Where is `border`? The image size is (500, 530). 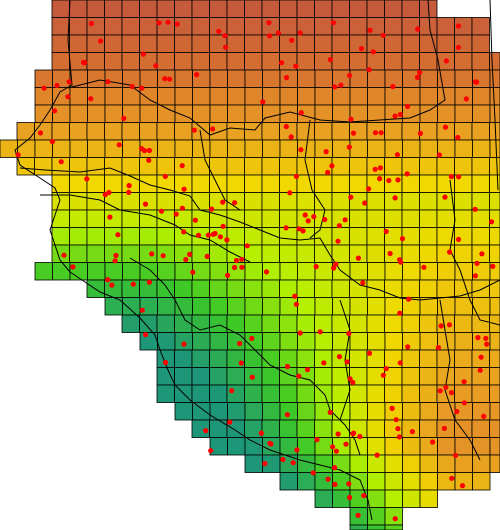
border is located at coordinates (145, 228).